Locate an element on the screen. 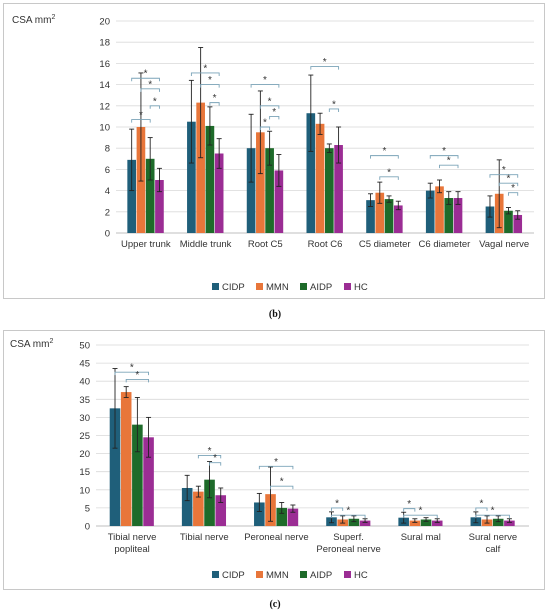  x-tick-label: popliteal is located at coordinates (131, 549).